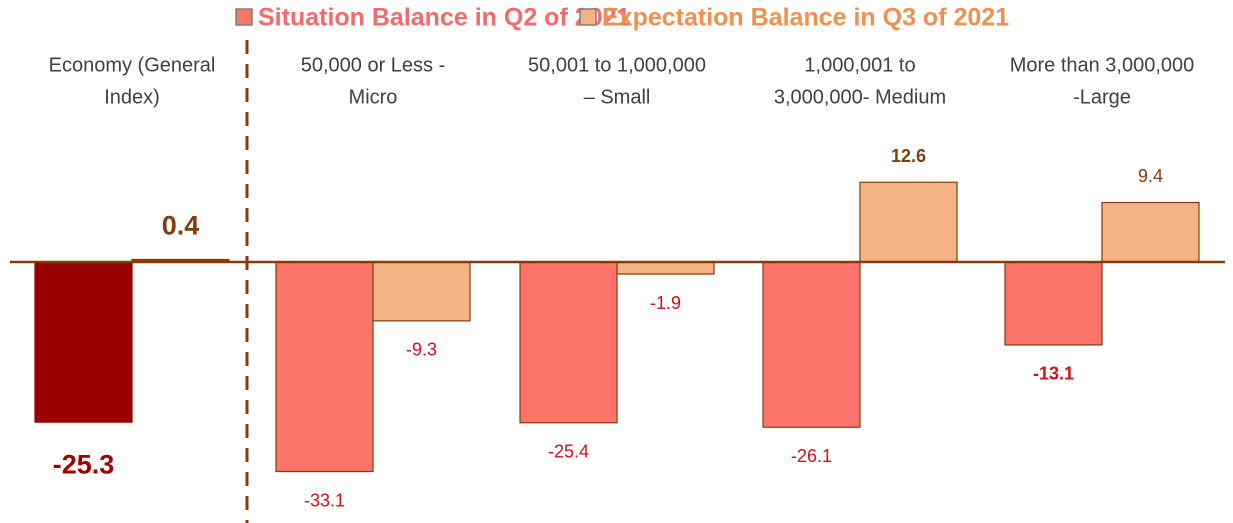  Describe the element at coordinates (1102, 97) in the screenshot. I see `category-label: -Large` at that location.